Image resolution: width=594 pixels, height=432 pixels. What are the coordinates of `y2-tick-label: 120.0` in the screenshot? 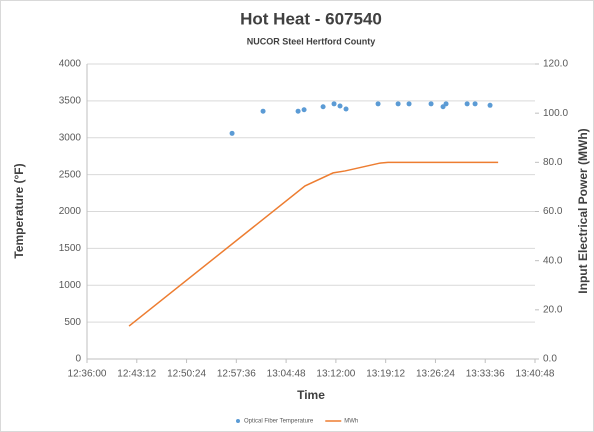 It's located at (555, 64).